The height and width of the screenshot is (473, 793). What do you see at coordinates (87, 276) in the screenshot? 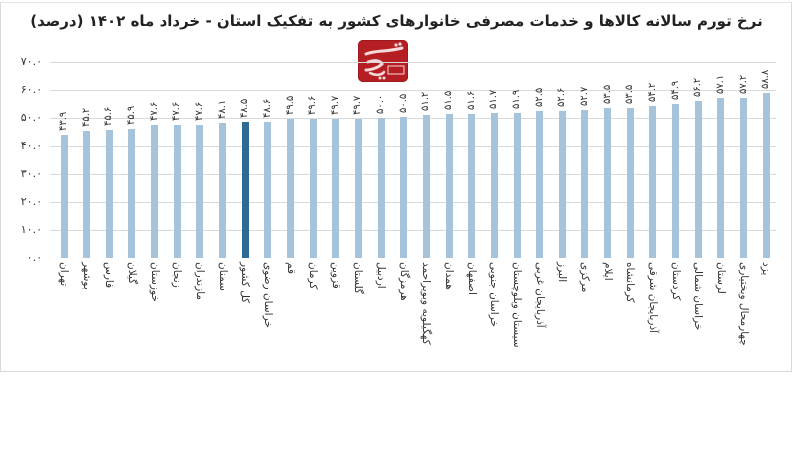
I see `category-label: بوشهر` at bounding box center [87, 276].